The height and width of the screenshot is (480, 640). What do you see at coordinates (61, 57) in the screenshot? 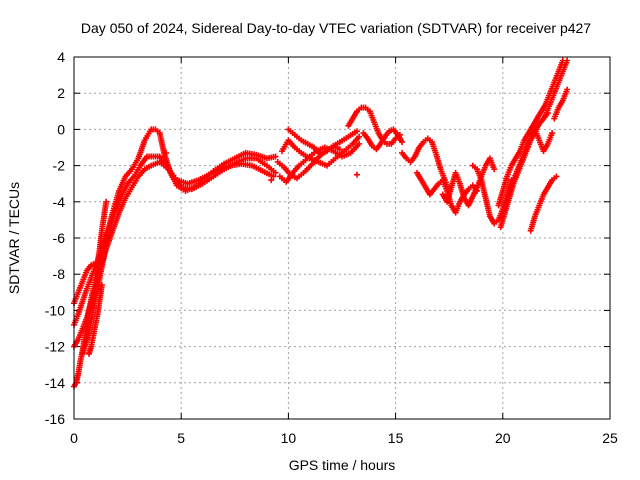
I see `y-tick-label: 4` at bounding box center [61, 57].